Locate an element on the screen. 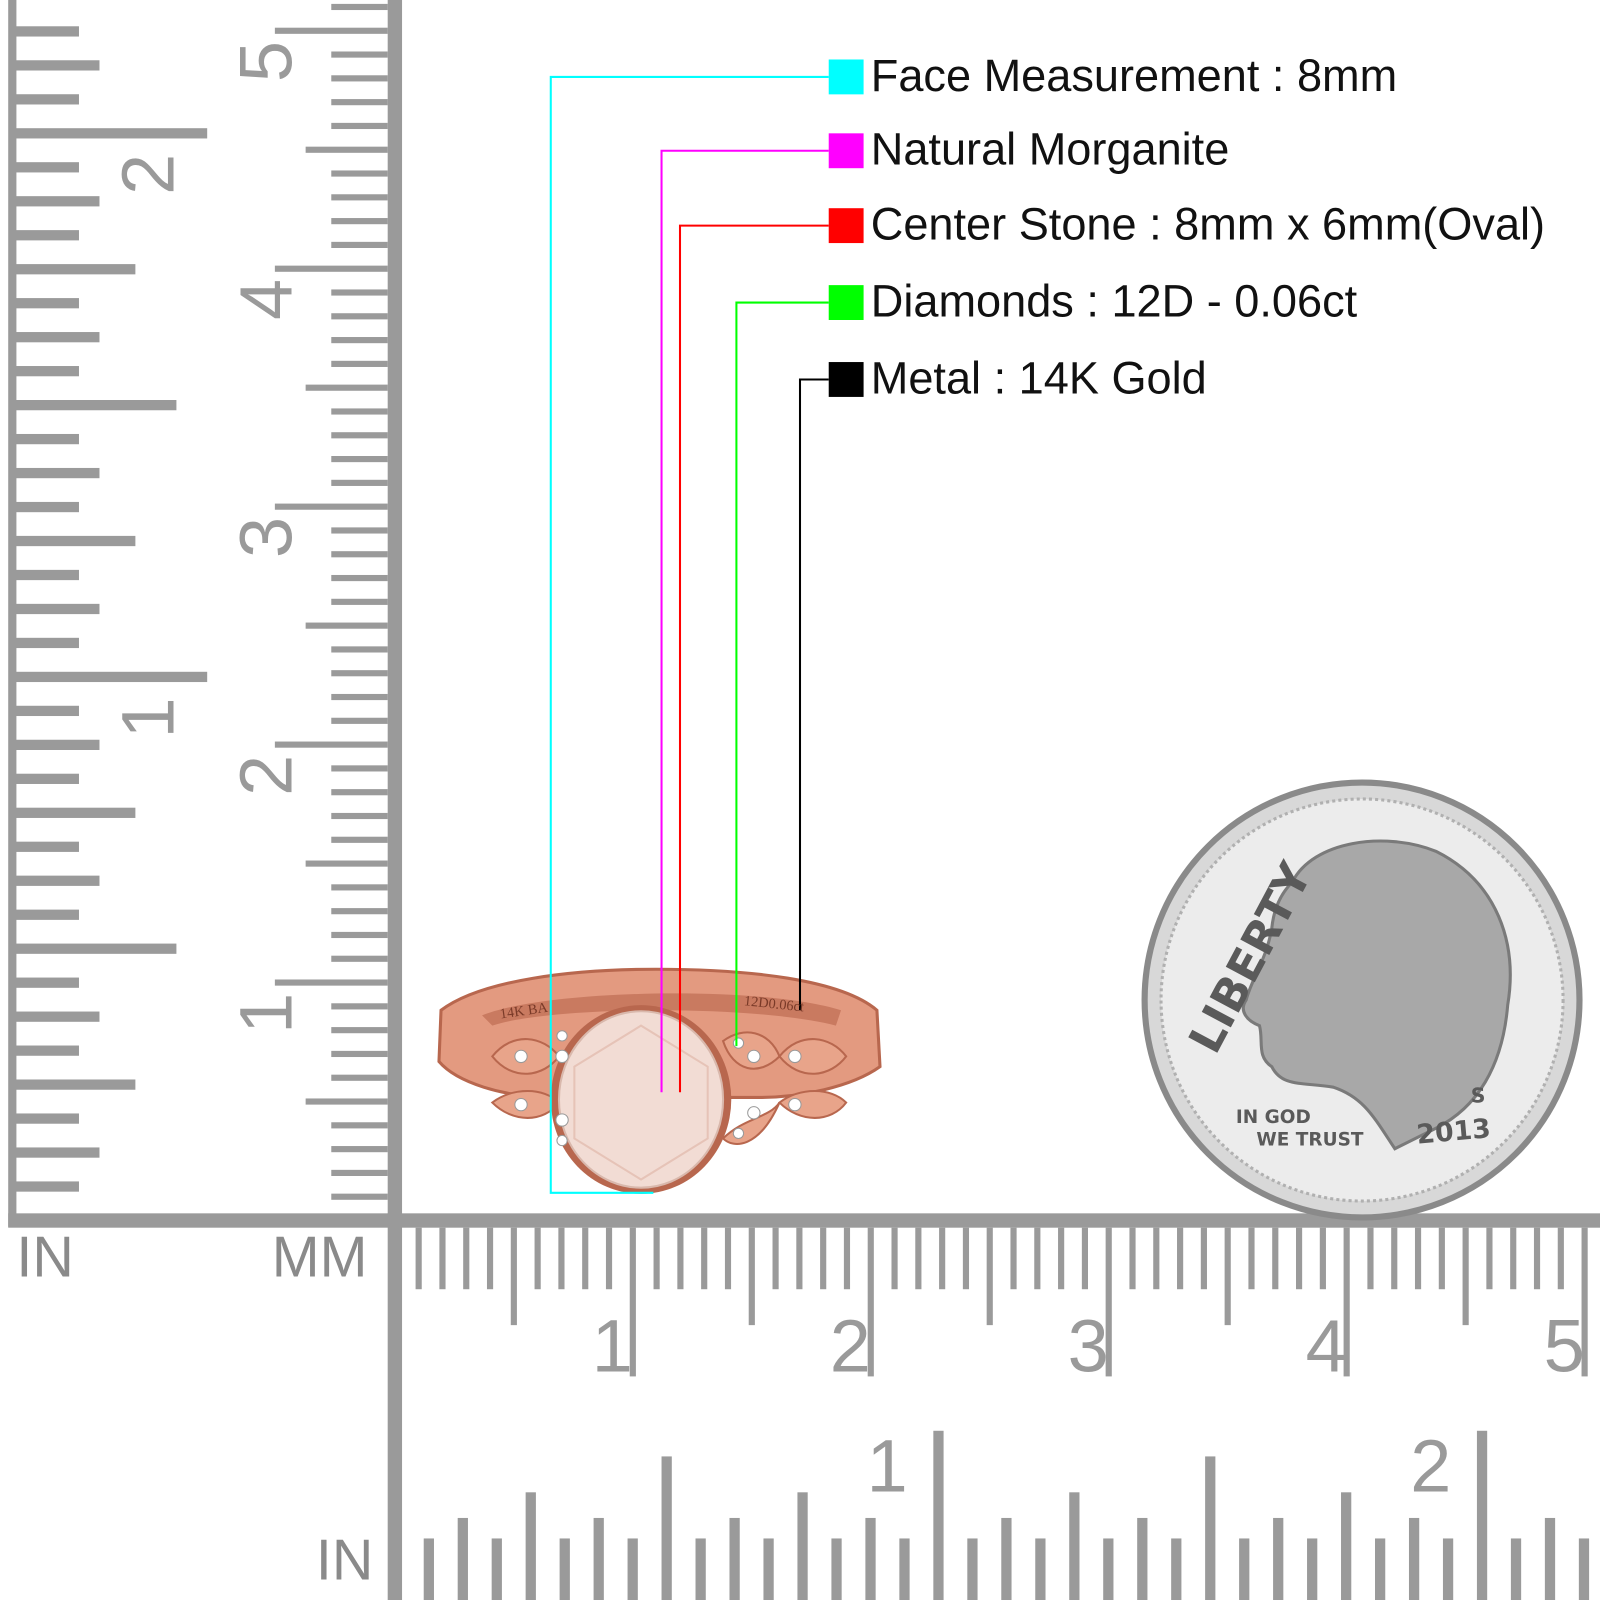  engraving: 14K BA is located at coordinates (524, 1011).